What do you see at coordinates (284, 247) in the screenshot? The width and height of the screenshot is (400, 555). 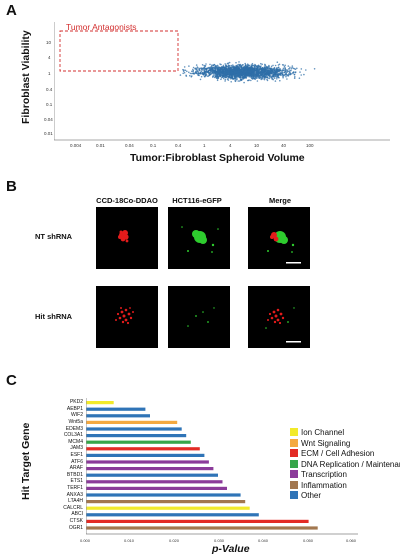 I see `merged-cells` at bounding box center [284, 247].